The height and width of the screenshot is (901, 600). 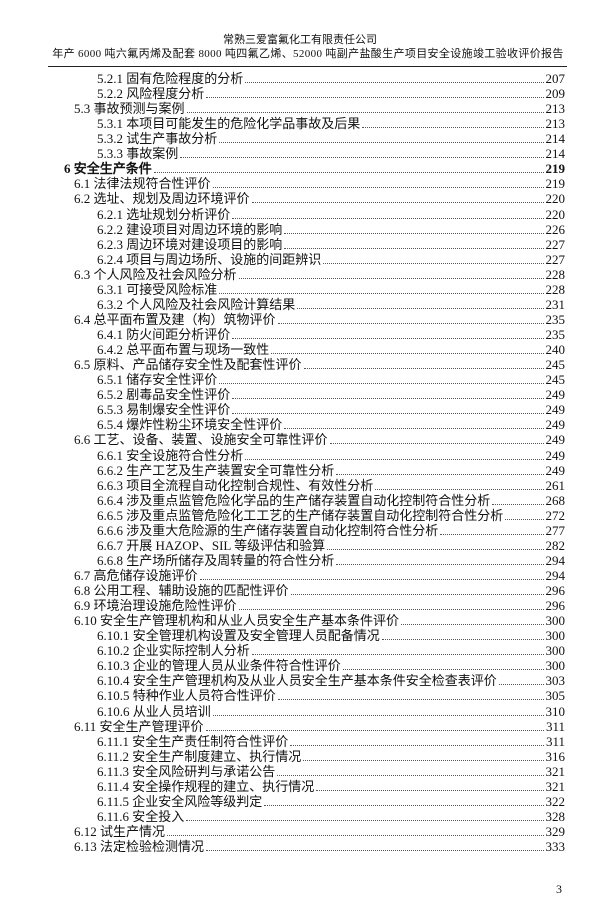 I want to click on toc-entry: 6.5.2 剧毒品安全性评价 249, so click(x=331, y=394).